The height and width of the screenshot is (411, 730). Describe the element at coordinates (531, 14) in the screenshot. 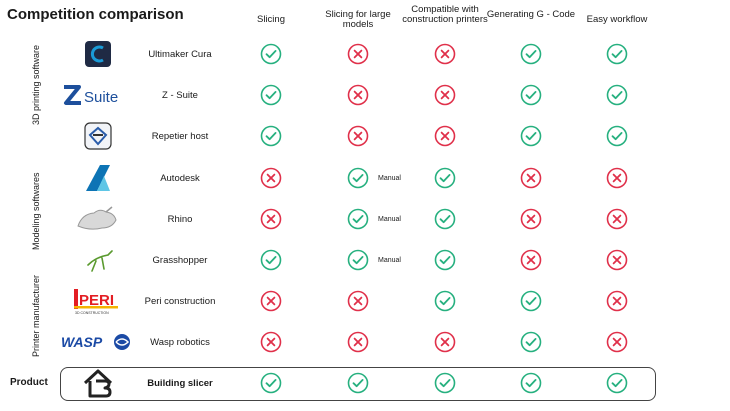

I see `column-header-gcode: Generating G - Code` at that location.